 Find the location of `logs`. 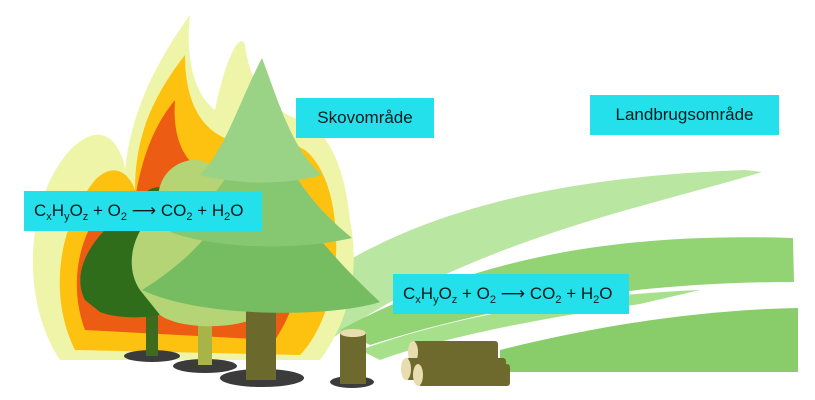

logs is located at coordinates (425, 357).